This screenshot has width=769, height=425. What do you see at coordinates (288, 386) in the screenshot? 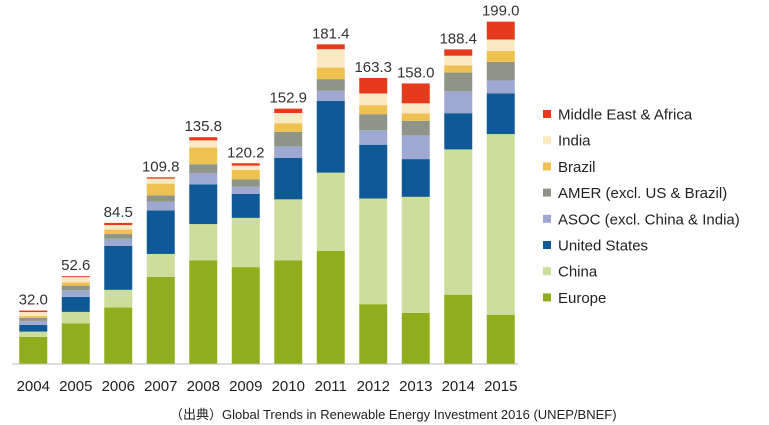
I see `x-tick-label-2010: 2010` at bounding box center [288, 386].